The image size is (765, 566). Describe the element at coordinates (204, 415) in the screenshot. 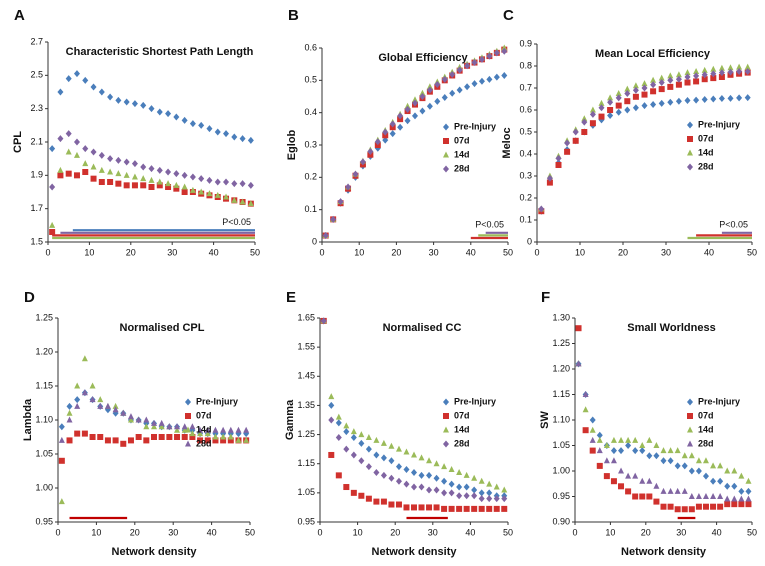

I see `legend-label: 07d` at that location.